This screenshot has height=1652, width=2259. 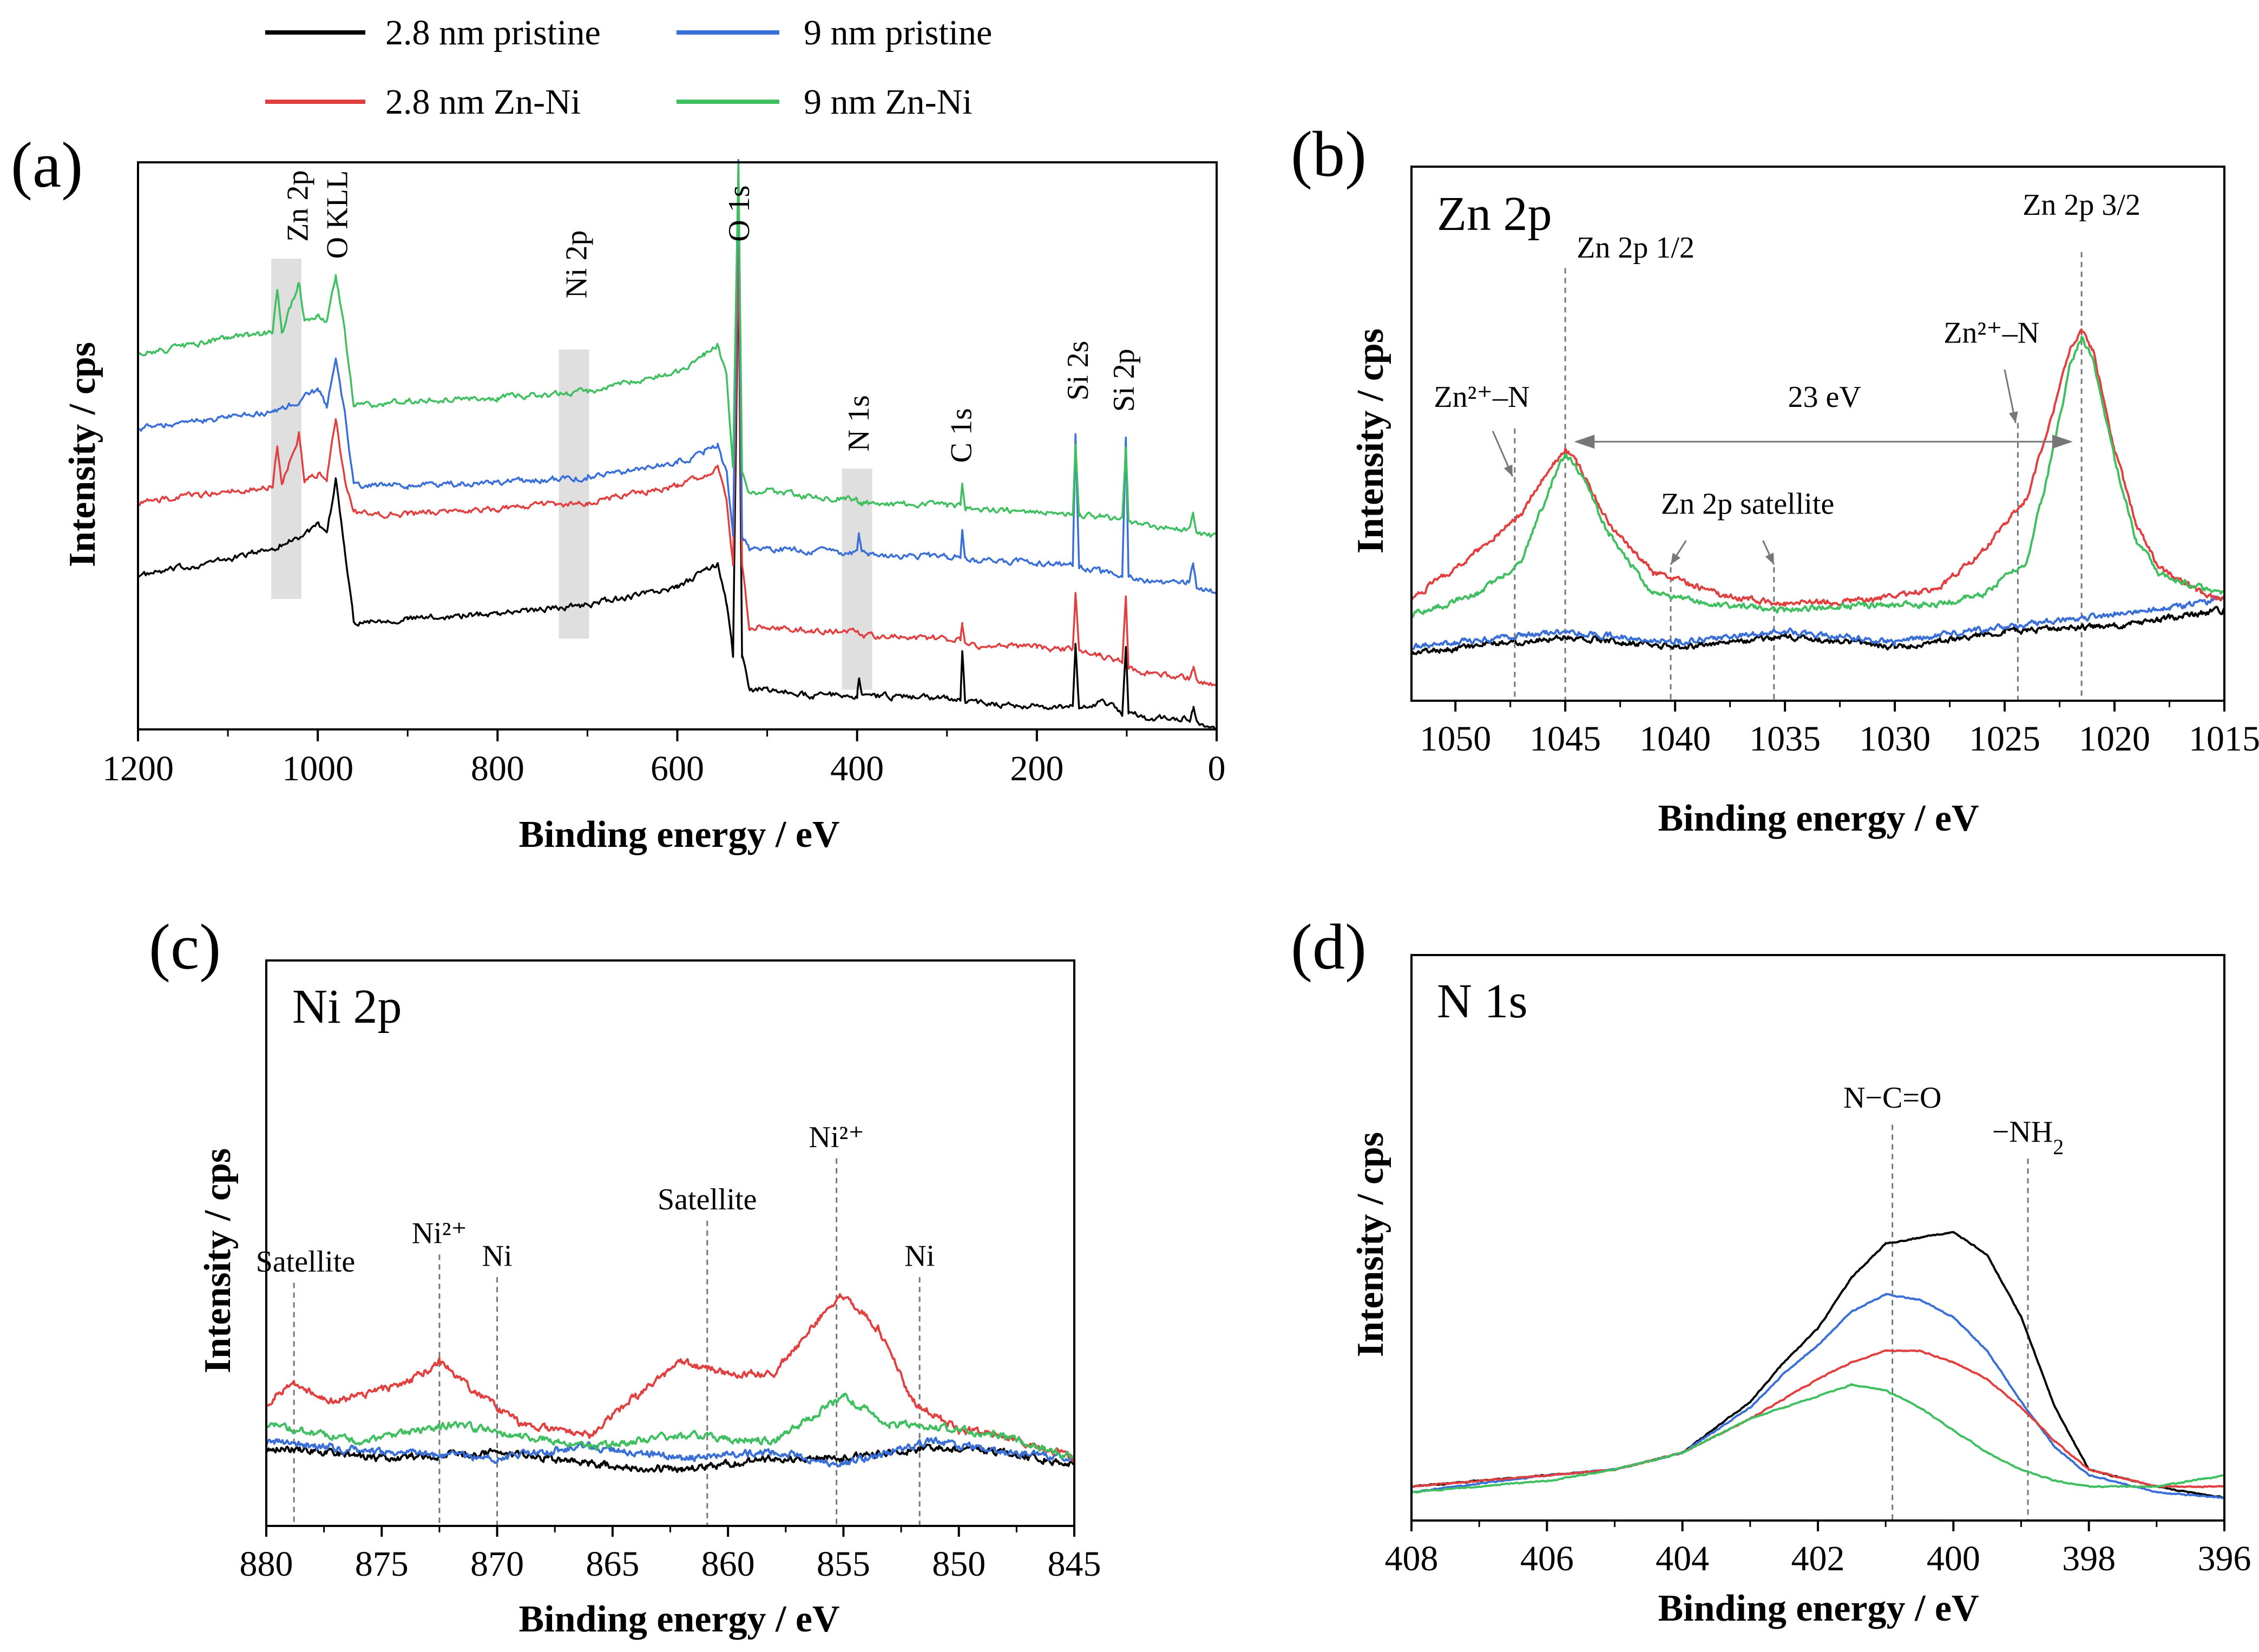 I want to click on x-tick-label: 860, so click(x=728, y=1564).